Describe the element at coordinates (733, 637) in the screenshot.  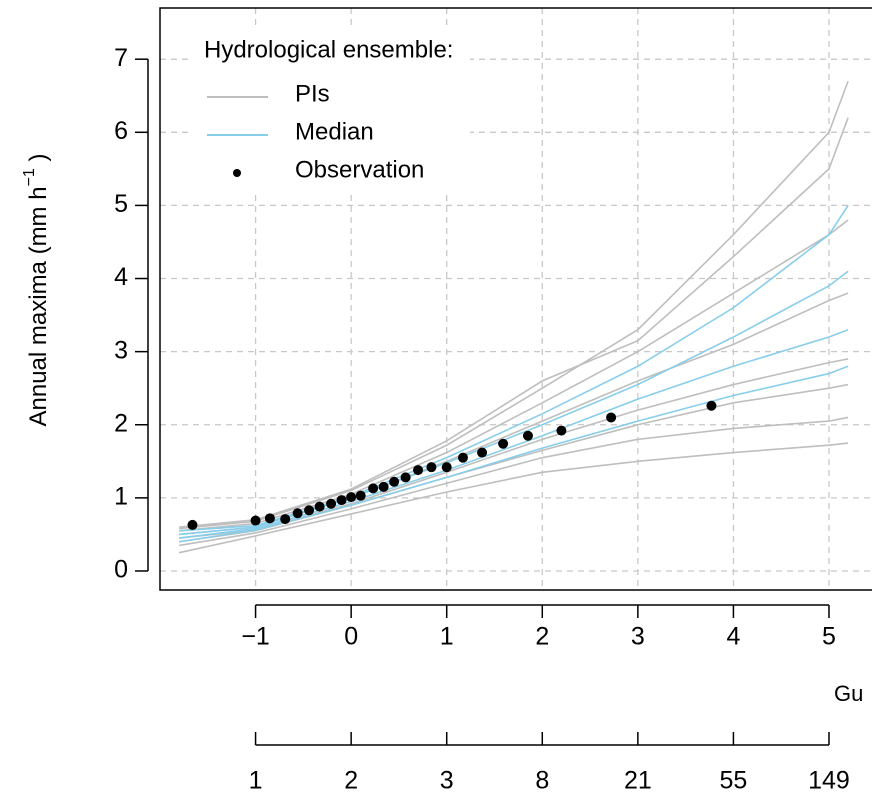
I see `x-tick-label: 4` at that location.